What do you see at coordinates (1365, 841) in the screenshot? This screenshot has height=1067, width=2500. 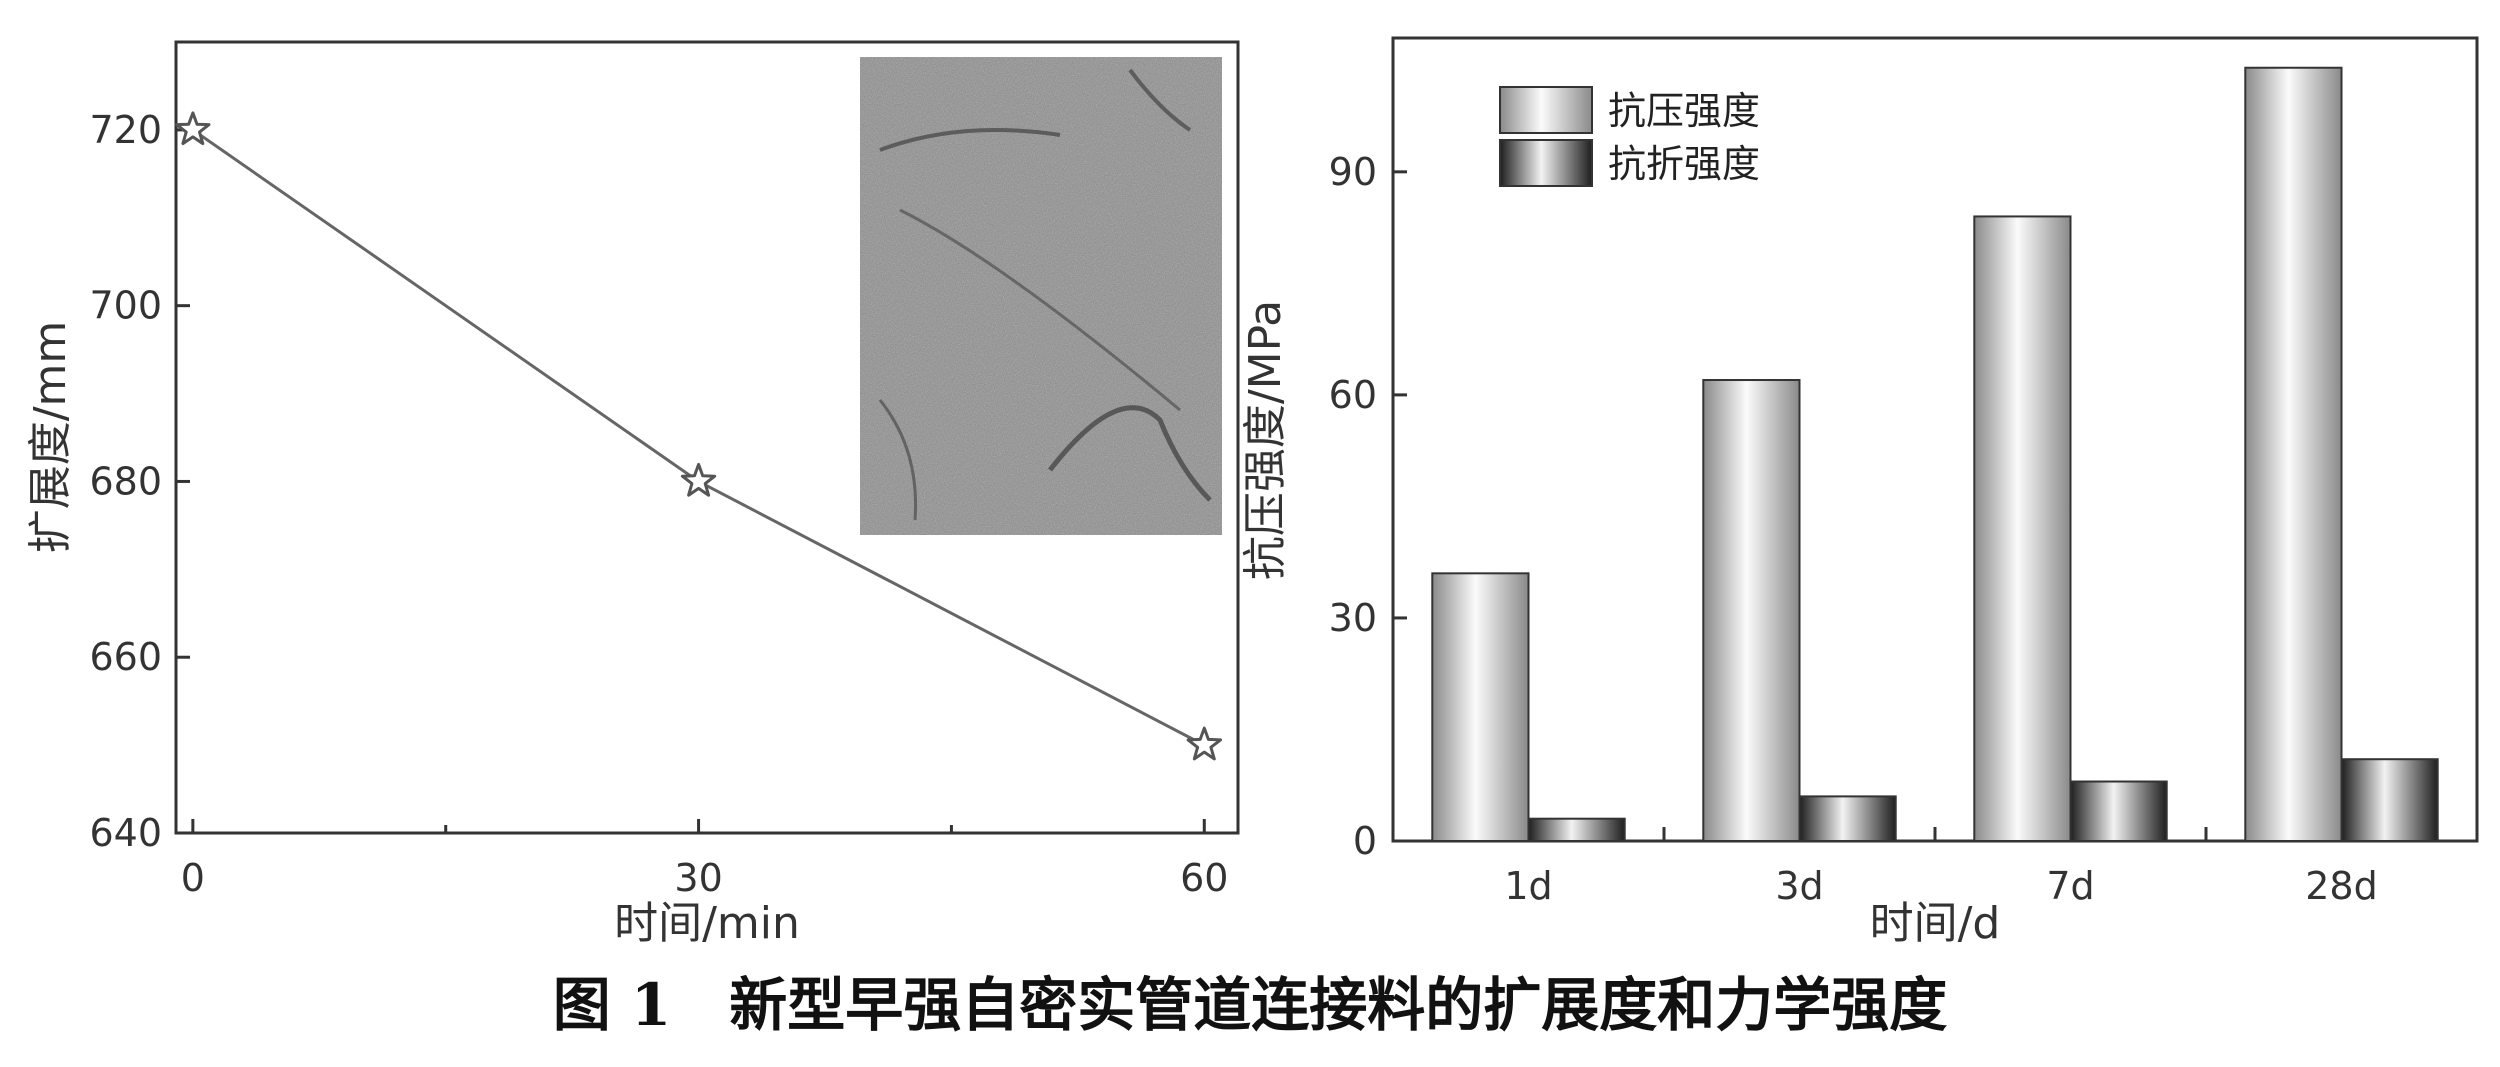 I see `right-y-tick-label: 0` at bounding box center [1365, 841].